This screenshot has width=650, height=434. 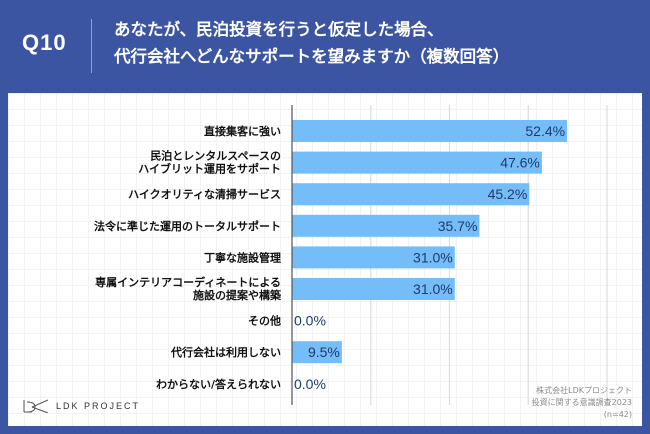 I want to click on category-label: 丁寧な施設管理, so click(x=242, y=257).